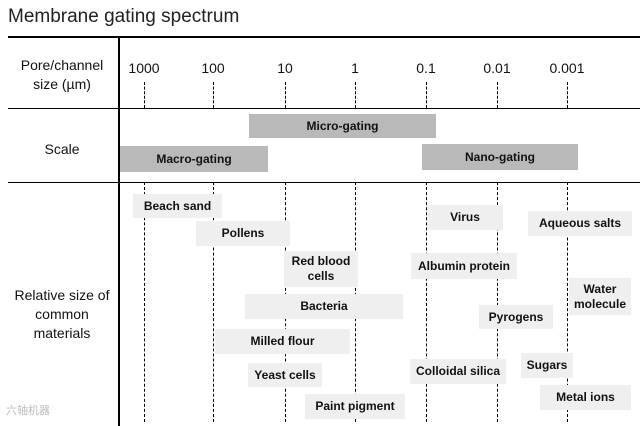 The width and height of the screenshot is (640, 426). I want to click on material-label-colloidal-silica: Colloidal silica, so click(458, 371).